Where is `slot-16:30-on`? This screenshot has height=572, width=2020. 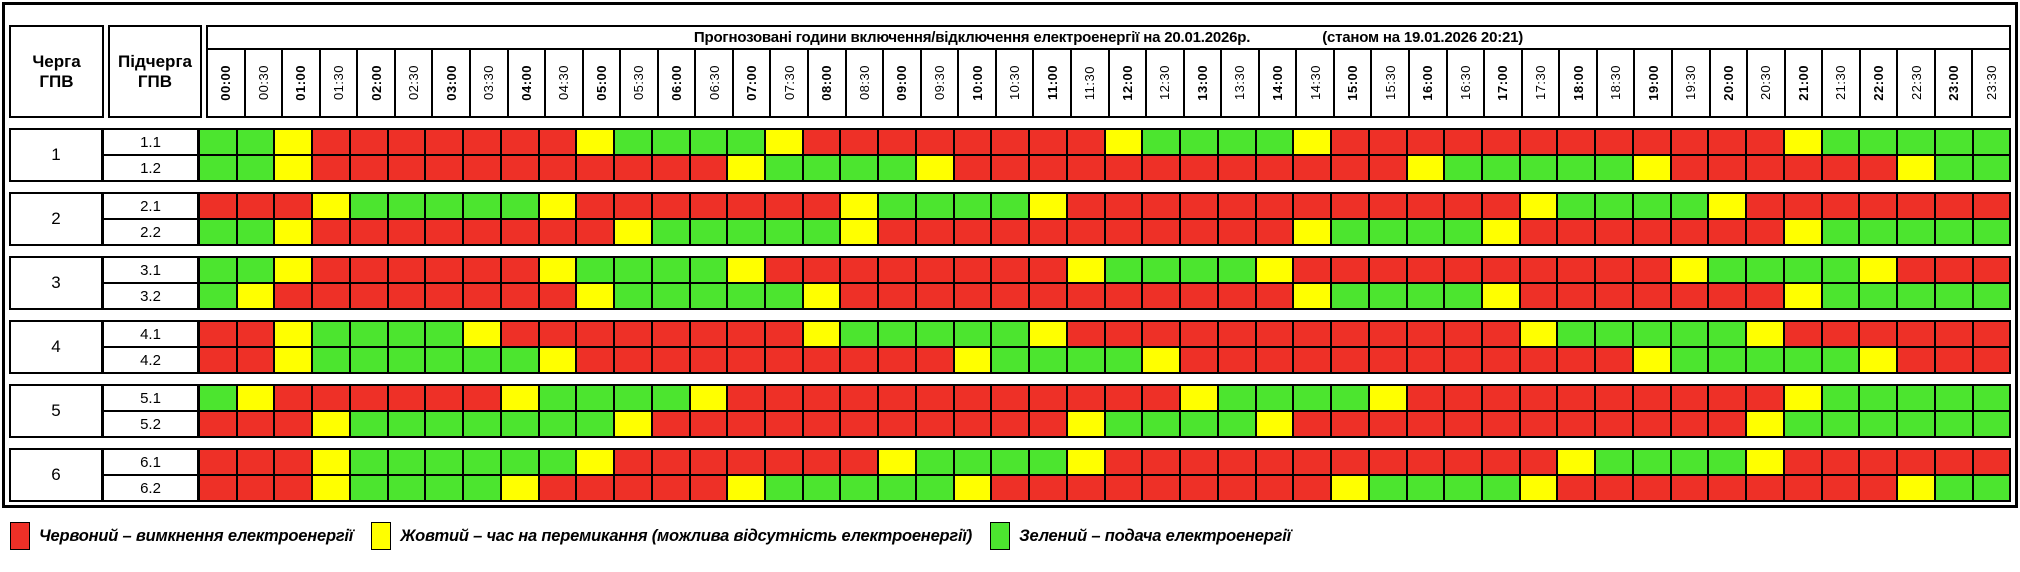 slot-16:30-on is located at coordinates (1464, 488).